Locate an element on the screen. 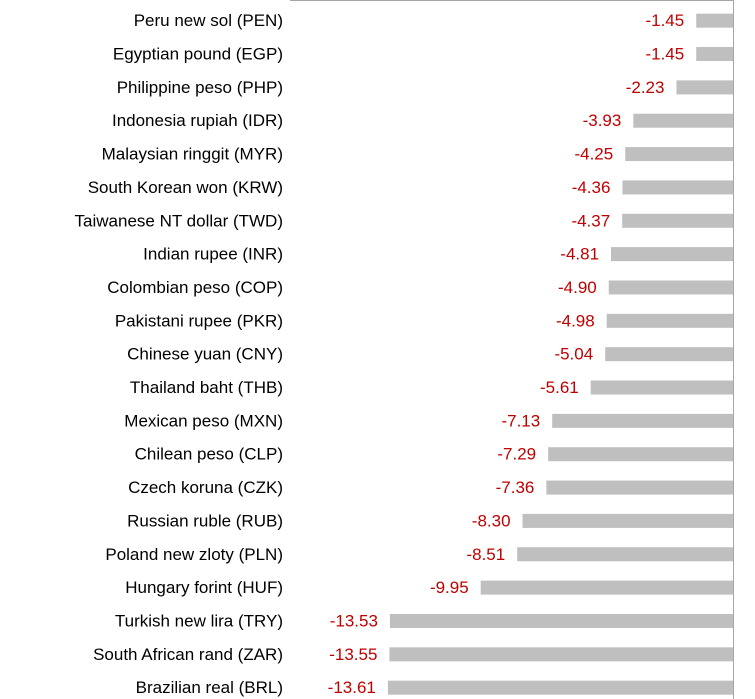  category-label: Philippine peso (PHP) is located at coordinates (200, 87).